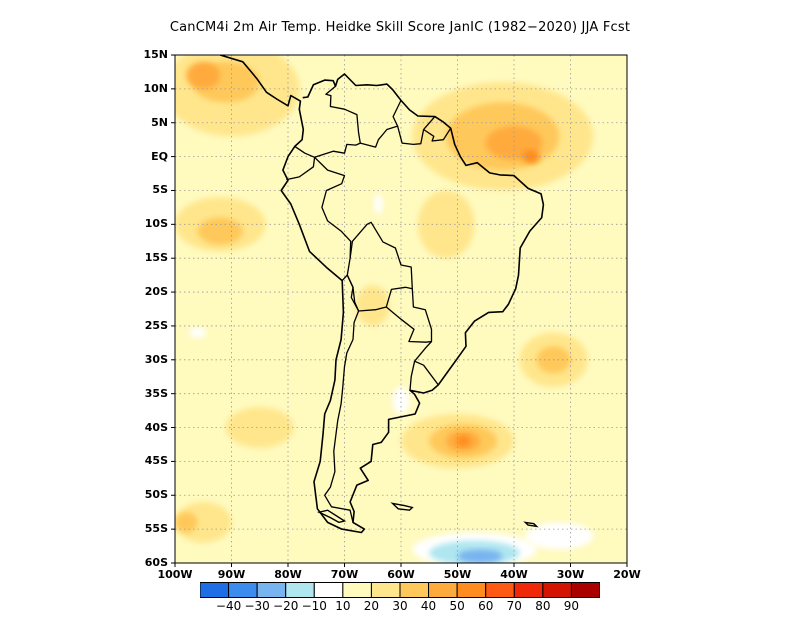 The height and width of the screenshot is (618, 800). Describe the element at coordinates (371, 606) in the screenshot. I see `colorbar-tick-label: 20` at that location.